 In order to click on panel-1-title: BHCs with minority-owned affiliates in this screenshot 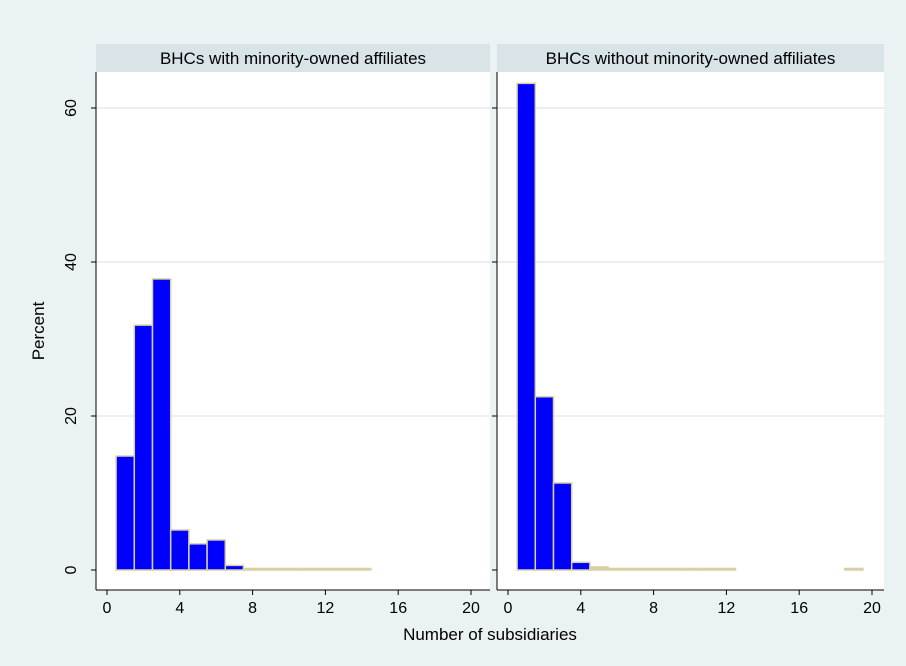, I will do `click(293, 58)`.